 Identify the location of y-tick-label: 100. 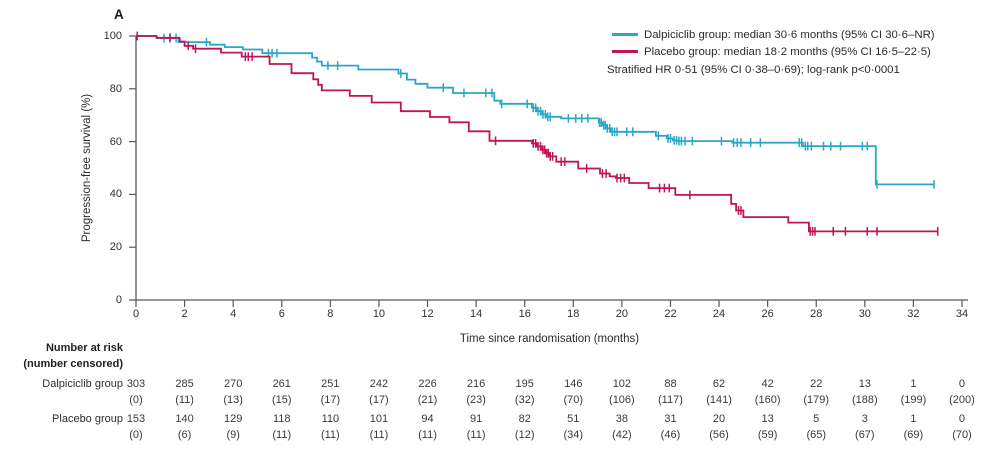
(112, 36).